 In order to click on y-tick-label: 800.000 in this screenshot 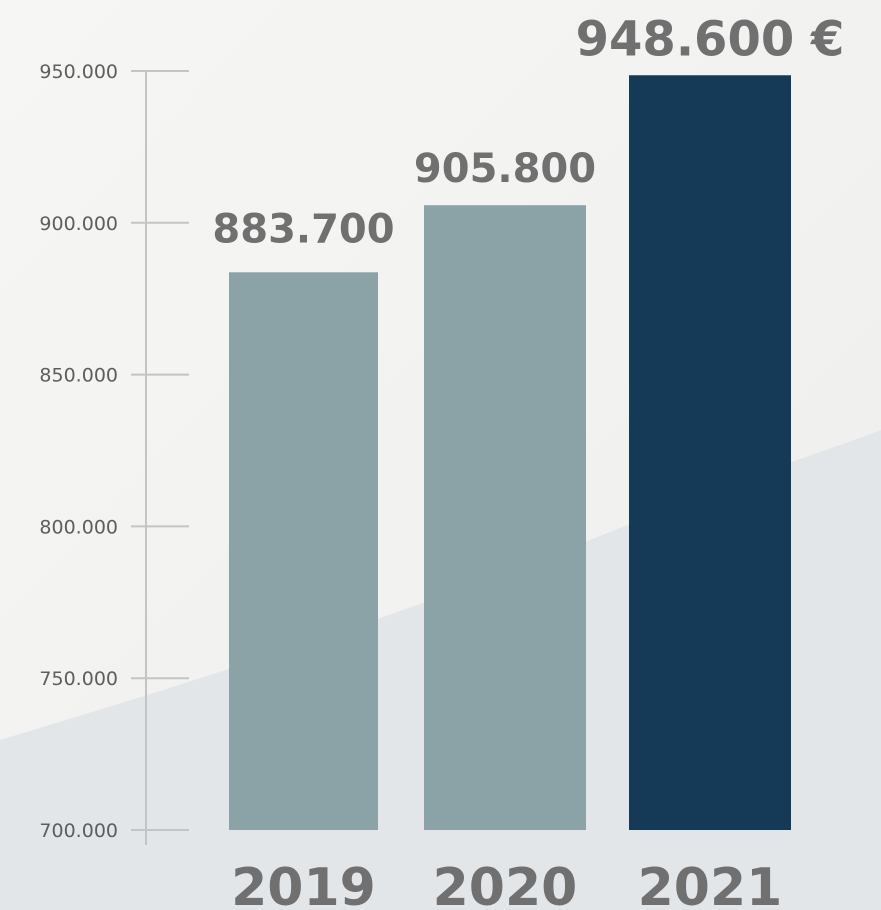, I will do `click(78, 527)`.